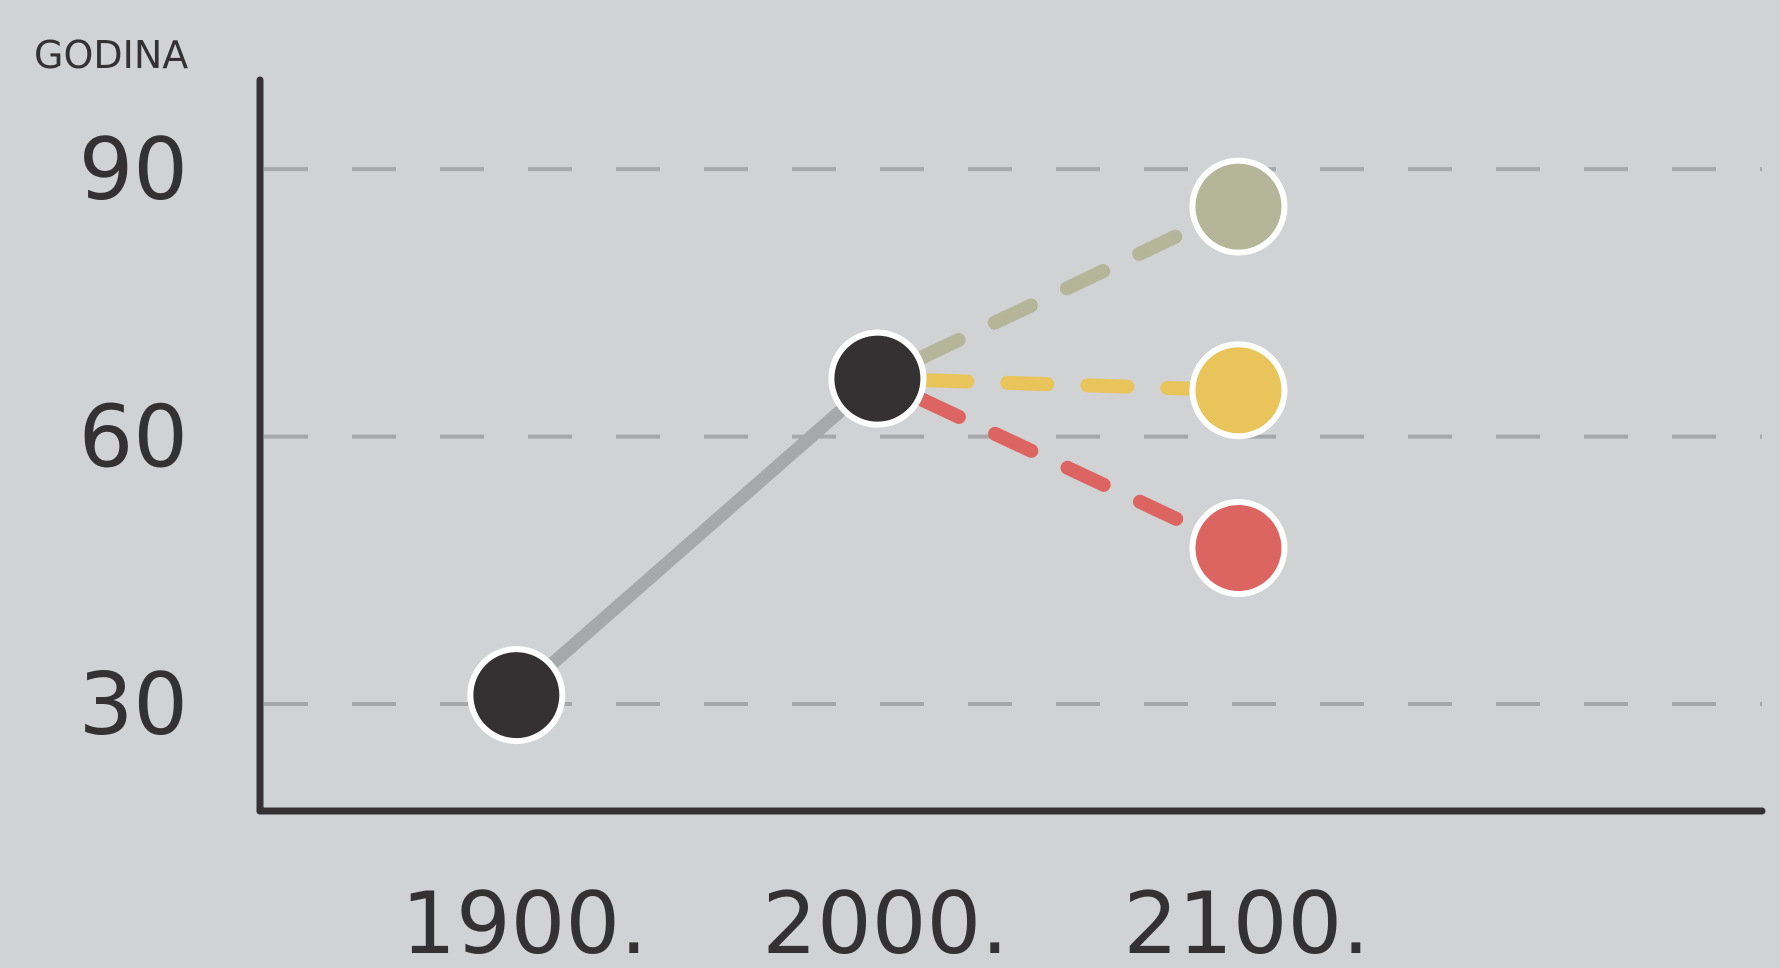 This screenshot has height=968, width=1780. Describe the element at coordinates (885, 921) in the screenshot. I see `x-tick-label: 2000.` at that location.